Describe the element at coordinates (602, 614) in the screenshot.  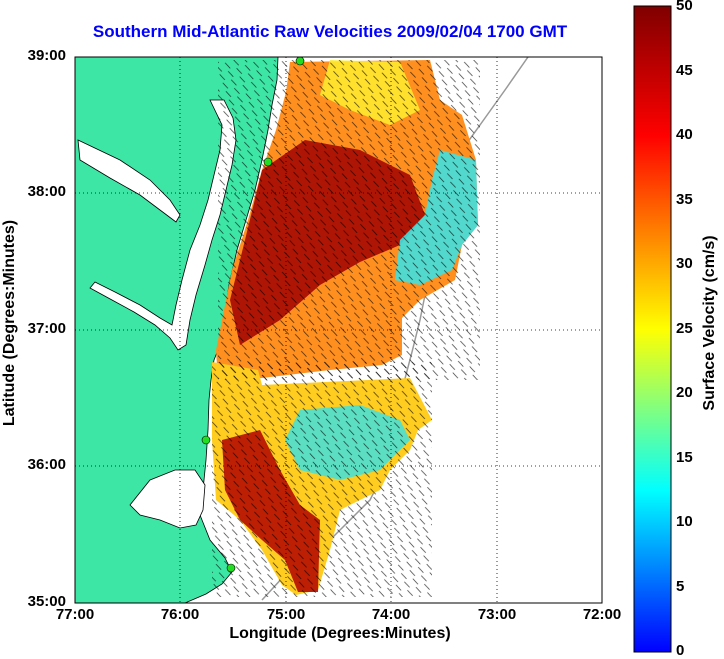
I see `x-tick-label: 72:00` at that location.